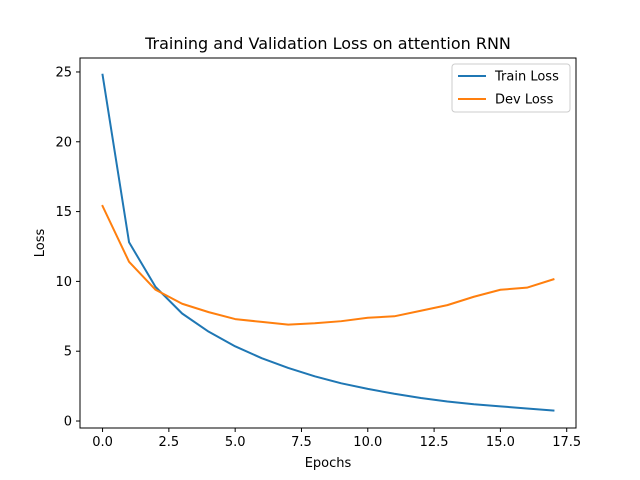  Describe the element at coordinates (500, 442) in the screenshot. I see `x-tick-label: 15.0` at that location.